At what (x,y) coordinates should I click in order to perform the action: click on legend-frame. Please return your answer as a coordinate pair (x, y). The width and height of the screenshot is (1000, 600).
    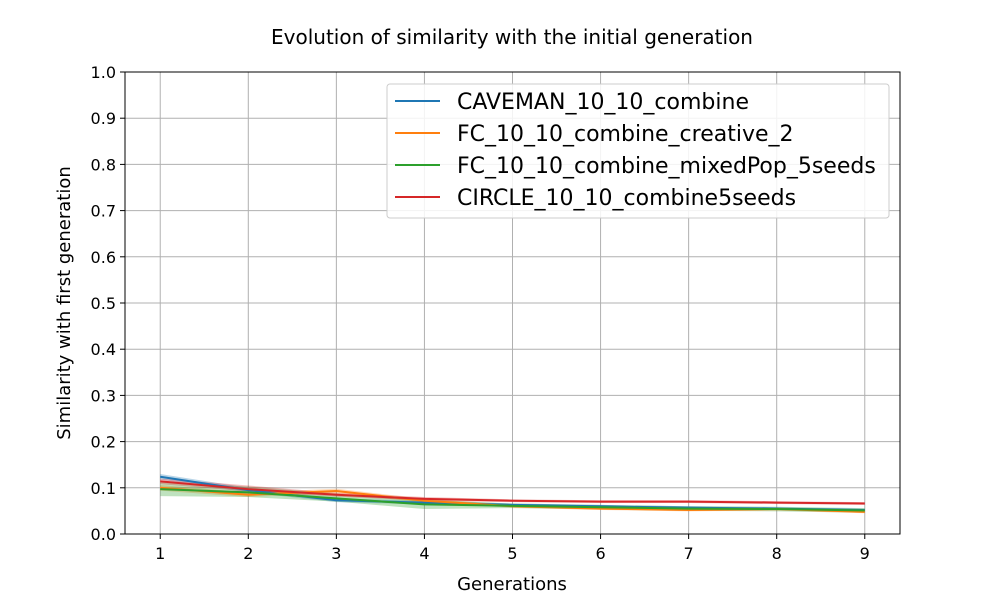
    Looking at the image, I should click on (638, 151).